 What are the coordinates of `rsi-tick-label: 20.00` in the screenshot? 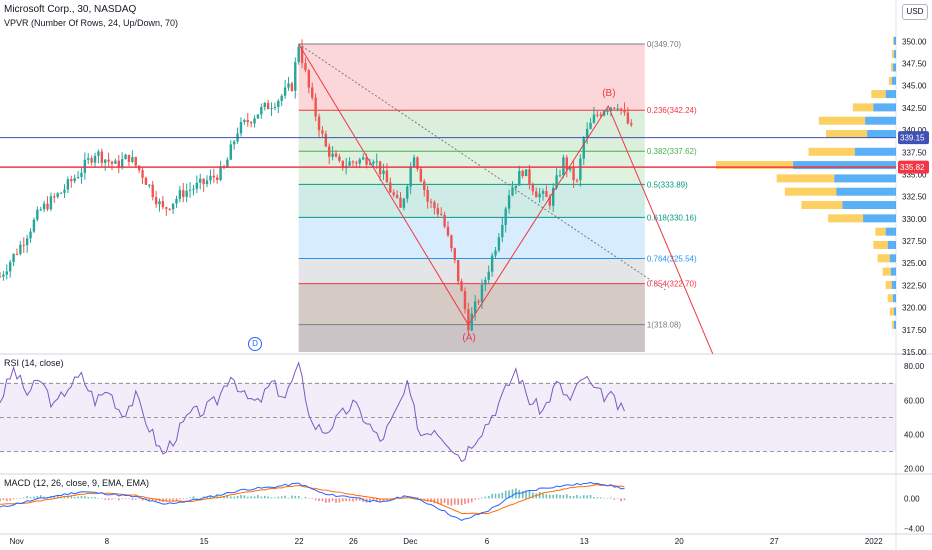 It's located at (914, 469).